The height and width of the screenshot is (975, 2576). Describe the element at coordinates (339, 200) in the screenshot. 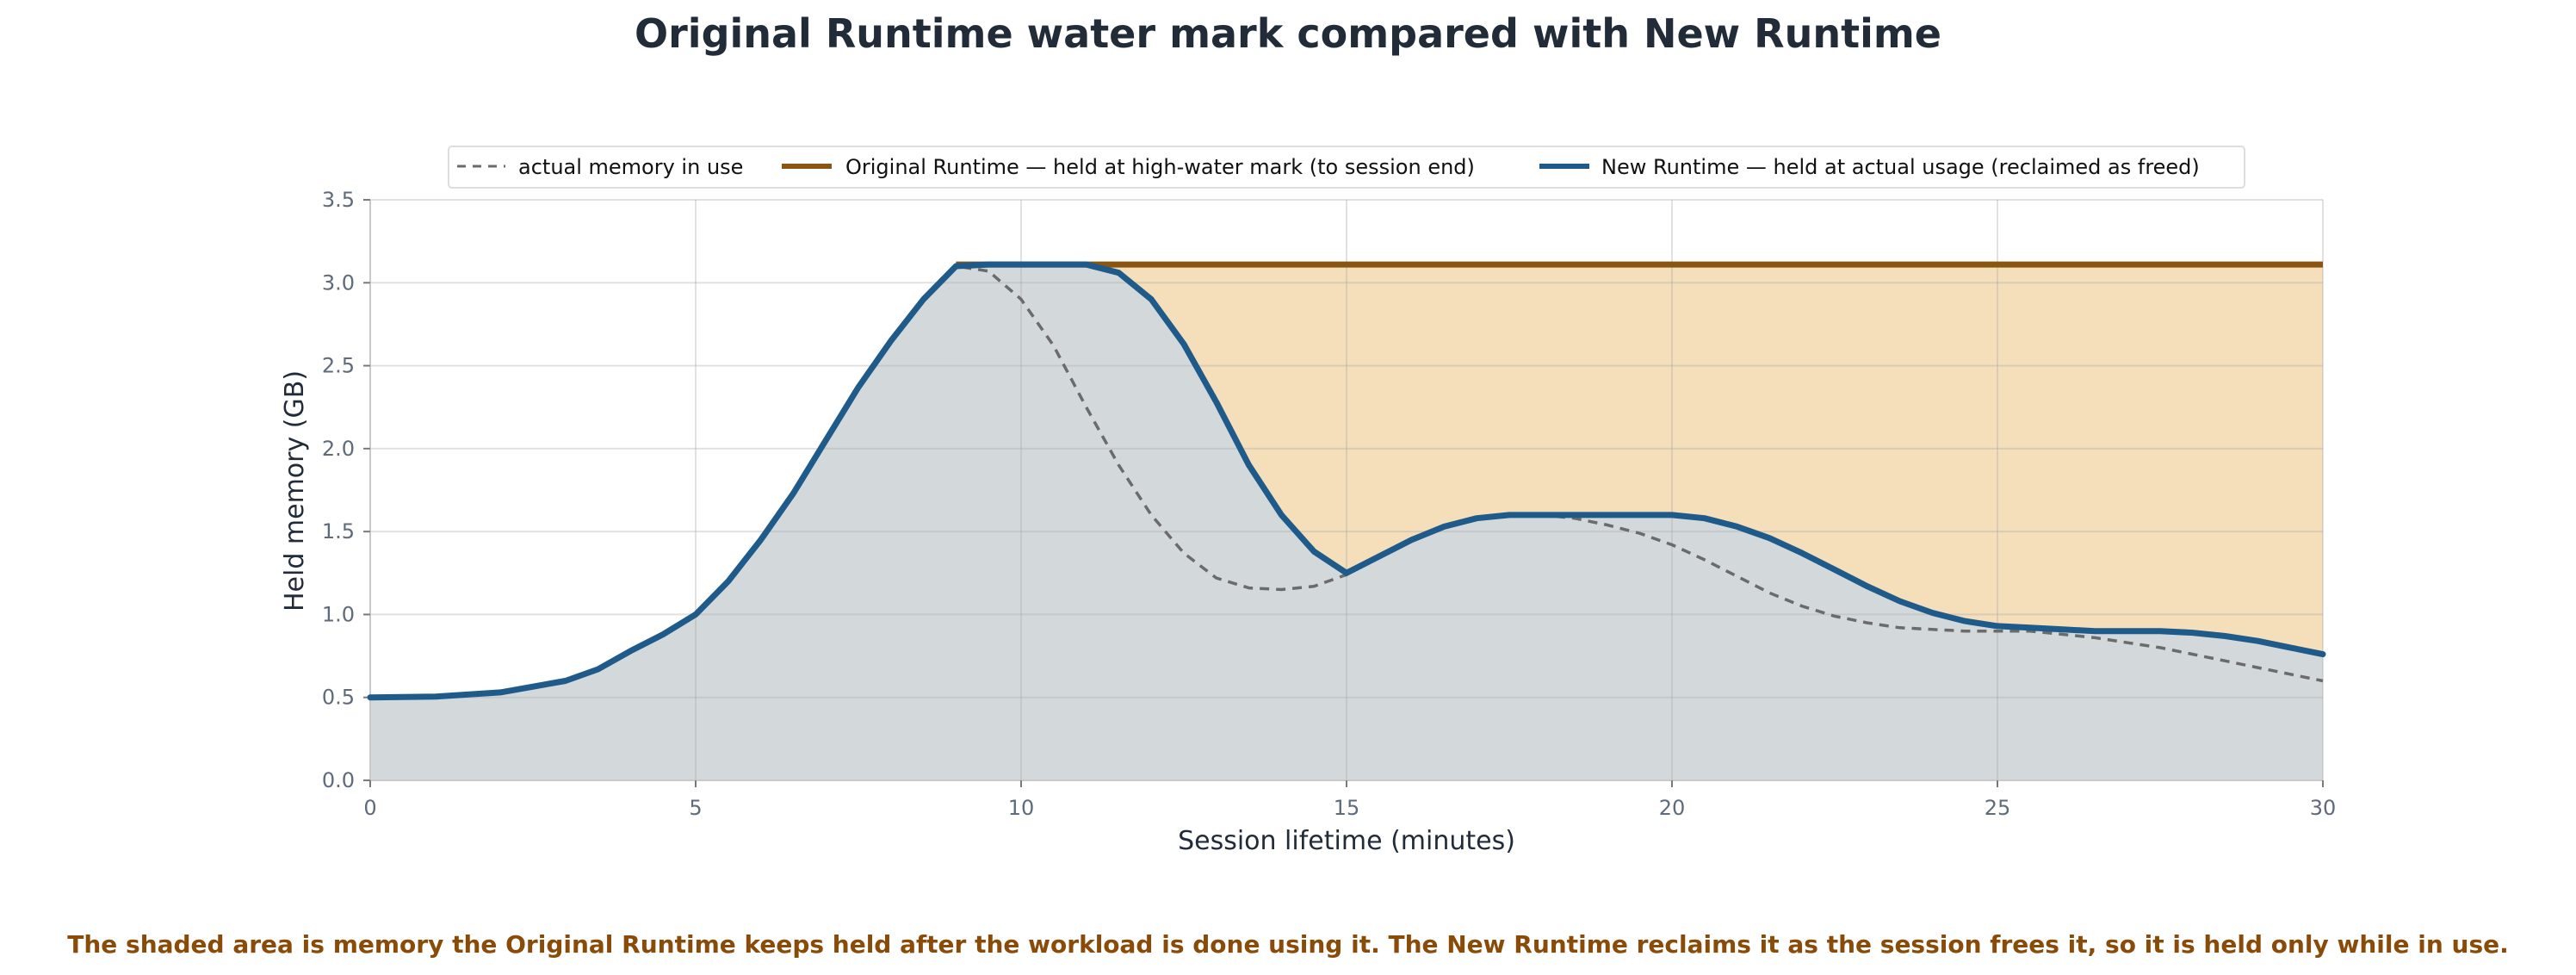

I see `y-tick-label: 3.5` at that location.